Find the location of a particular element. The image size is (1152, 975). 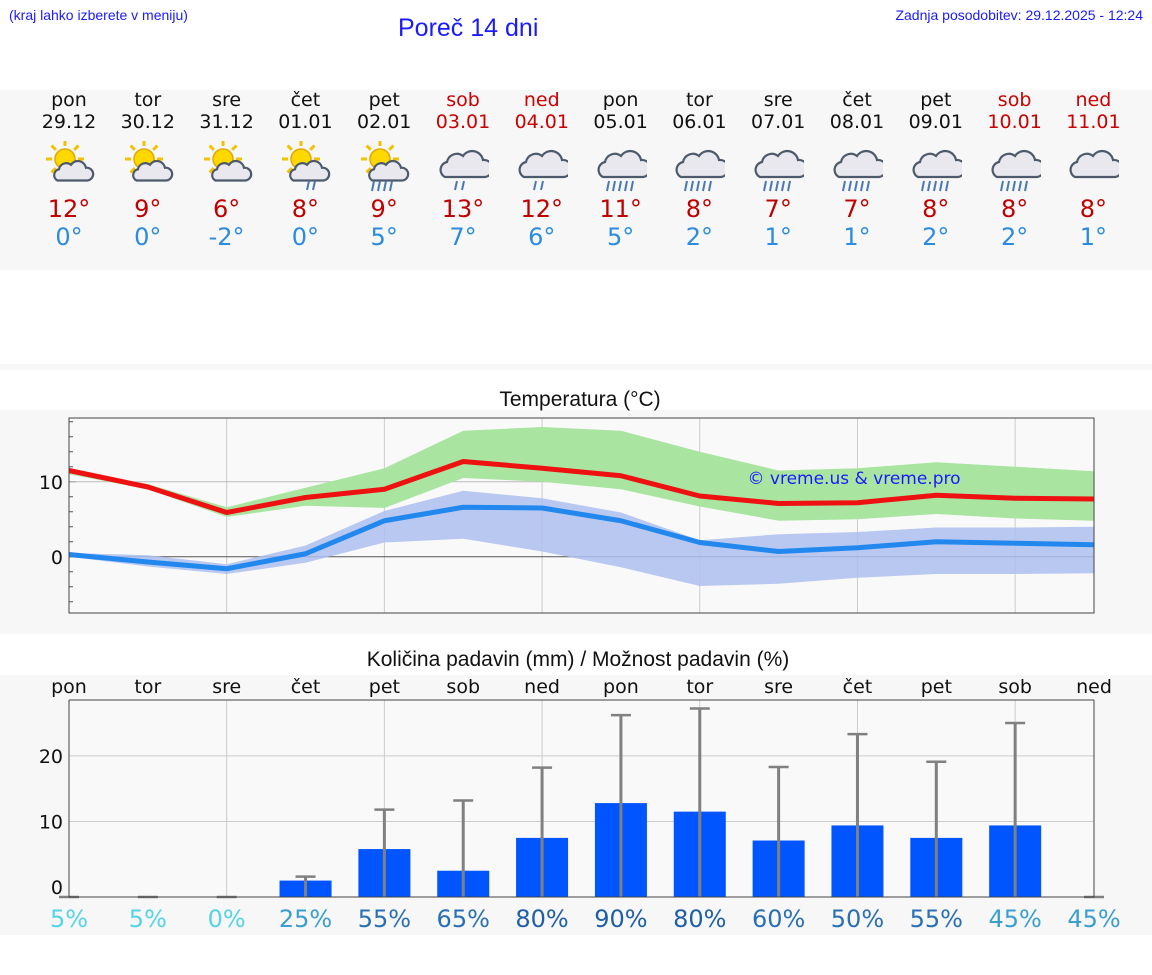

day-column: sre 07.01 7° 1° is located at coordinates (778, 170).